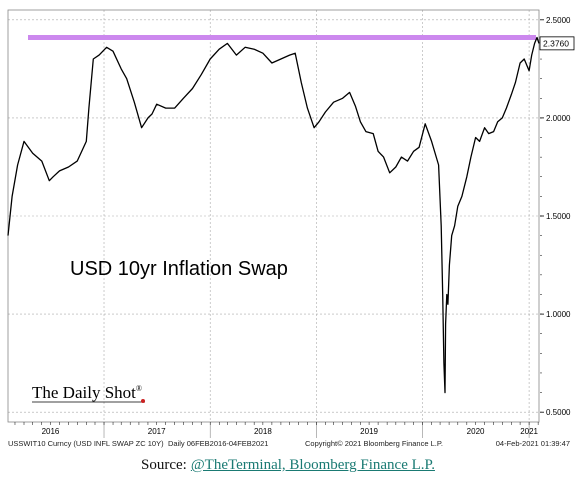  I want to click on y-tick-label: 0.5000, so click(558, 412).